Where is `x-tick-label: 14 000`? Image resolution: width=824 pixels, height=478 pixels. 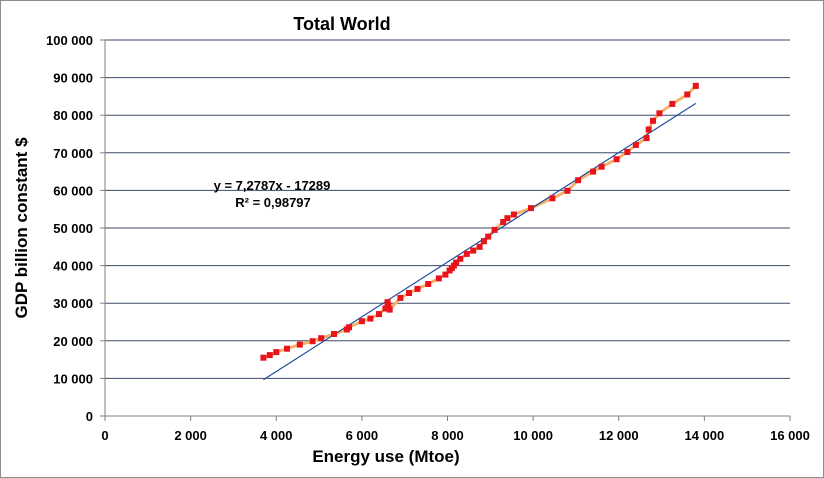 x-tick-label: 14 000 is located at coordinates (704, 435).